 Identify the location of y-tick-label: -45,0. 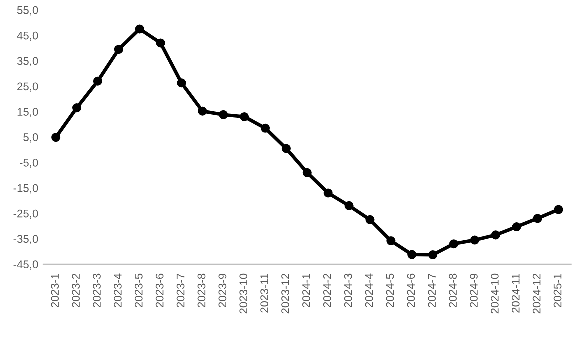
(26, 265).